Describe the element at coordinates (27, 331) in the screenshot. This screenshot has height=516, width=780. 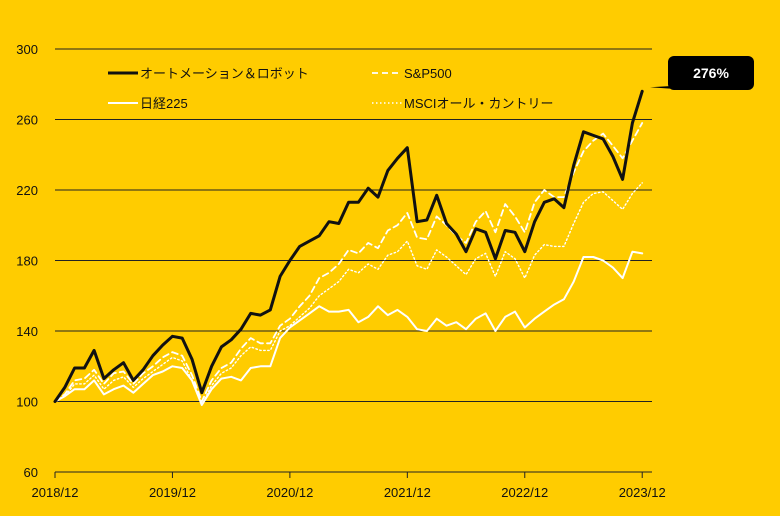
I see `y-tick-label: 140` at that location.